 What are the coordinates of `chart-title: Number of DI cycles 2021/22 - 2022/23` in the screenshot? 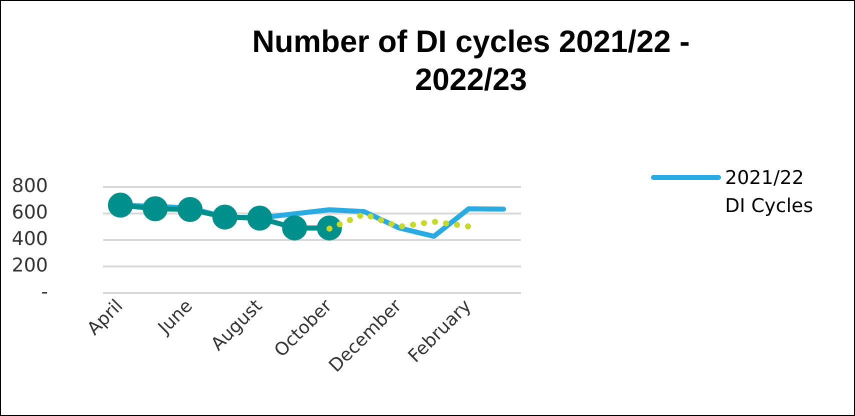 It's located at (471, 61).